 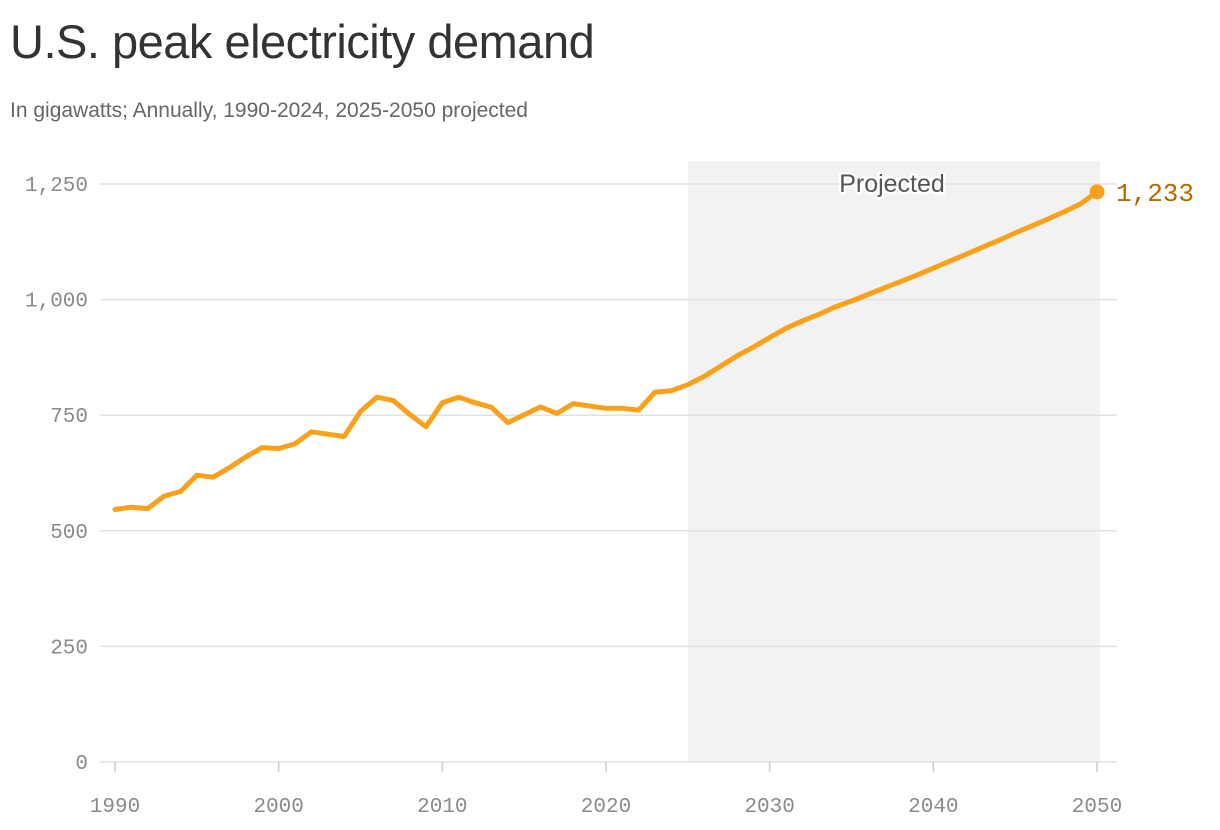 I want to click on end-point-marker, so click(x=1097, y=192).